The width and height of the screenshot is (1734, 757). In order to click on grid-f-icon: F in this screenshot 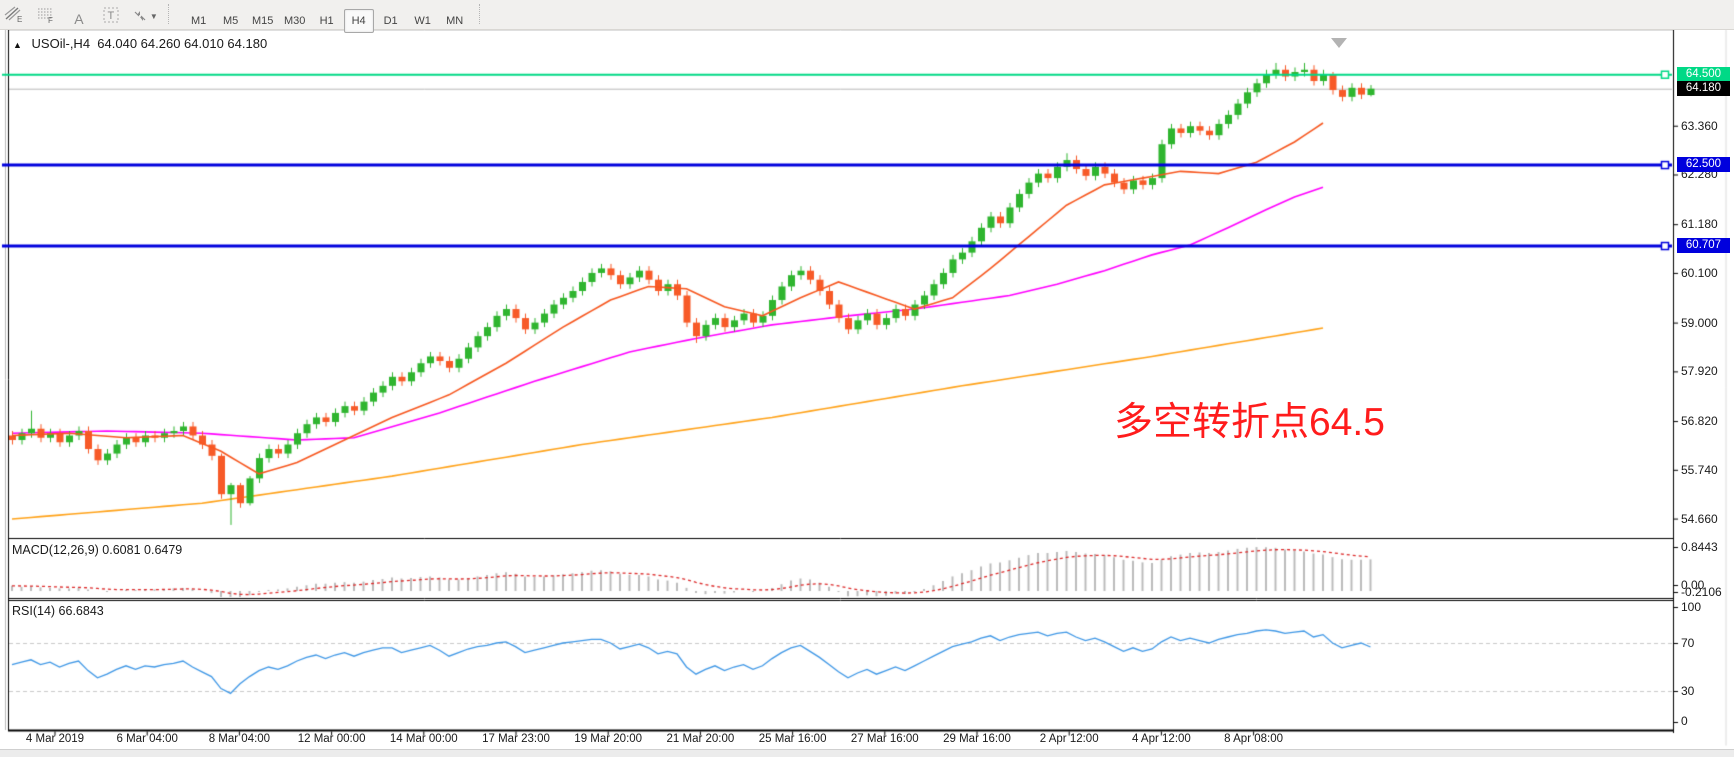, I will do `click(46, 15)`.